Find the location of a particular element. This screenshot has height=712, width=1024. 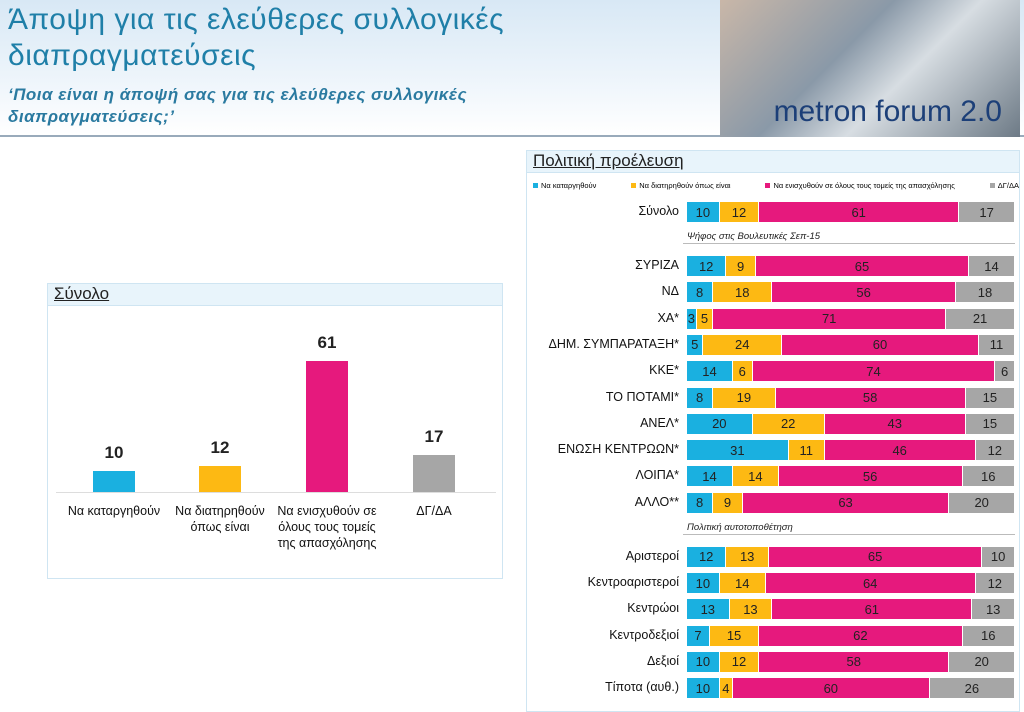

section-label: Πολιτική αυτοτοποθέτηση is located at coordinates (740, 527).